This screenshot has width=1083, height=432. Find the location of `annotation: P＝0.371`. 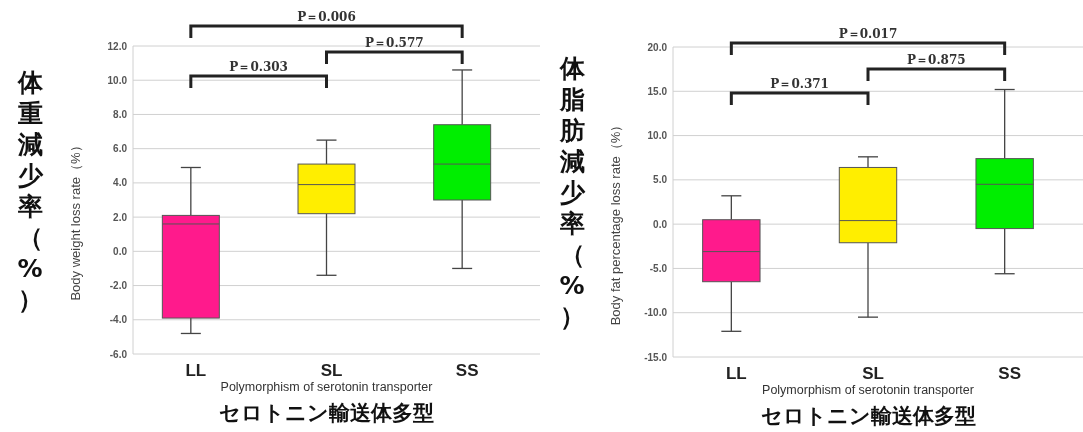

annotation: P＝0.371 is located at coordinates (799, 84).